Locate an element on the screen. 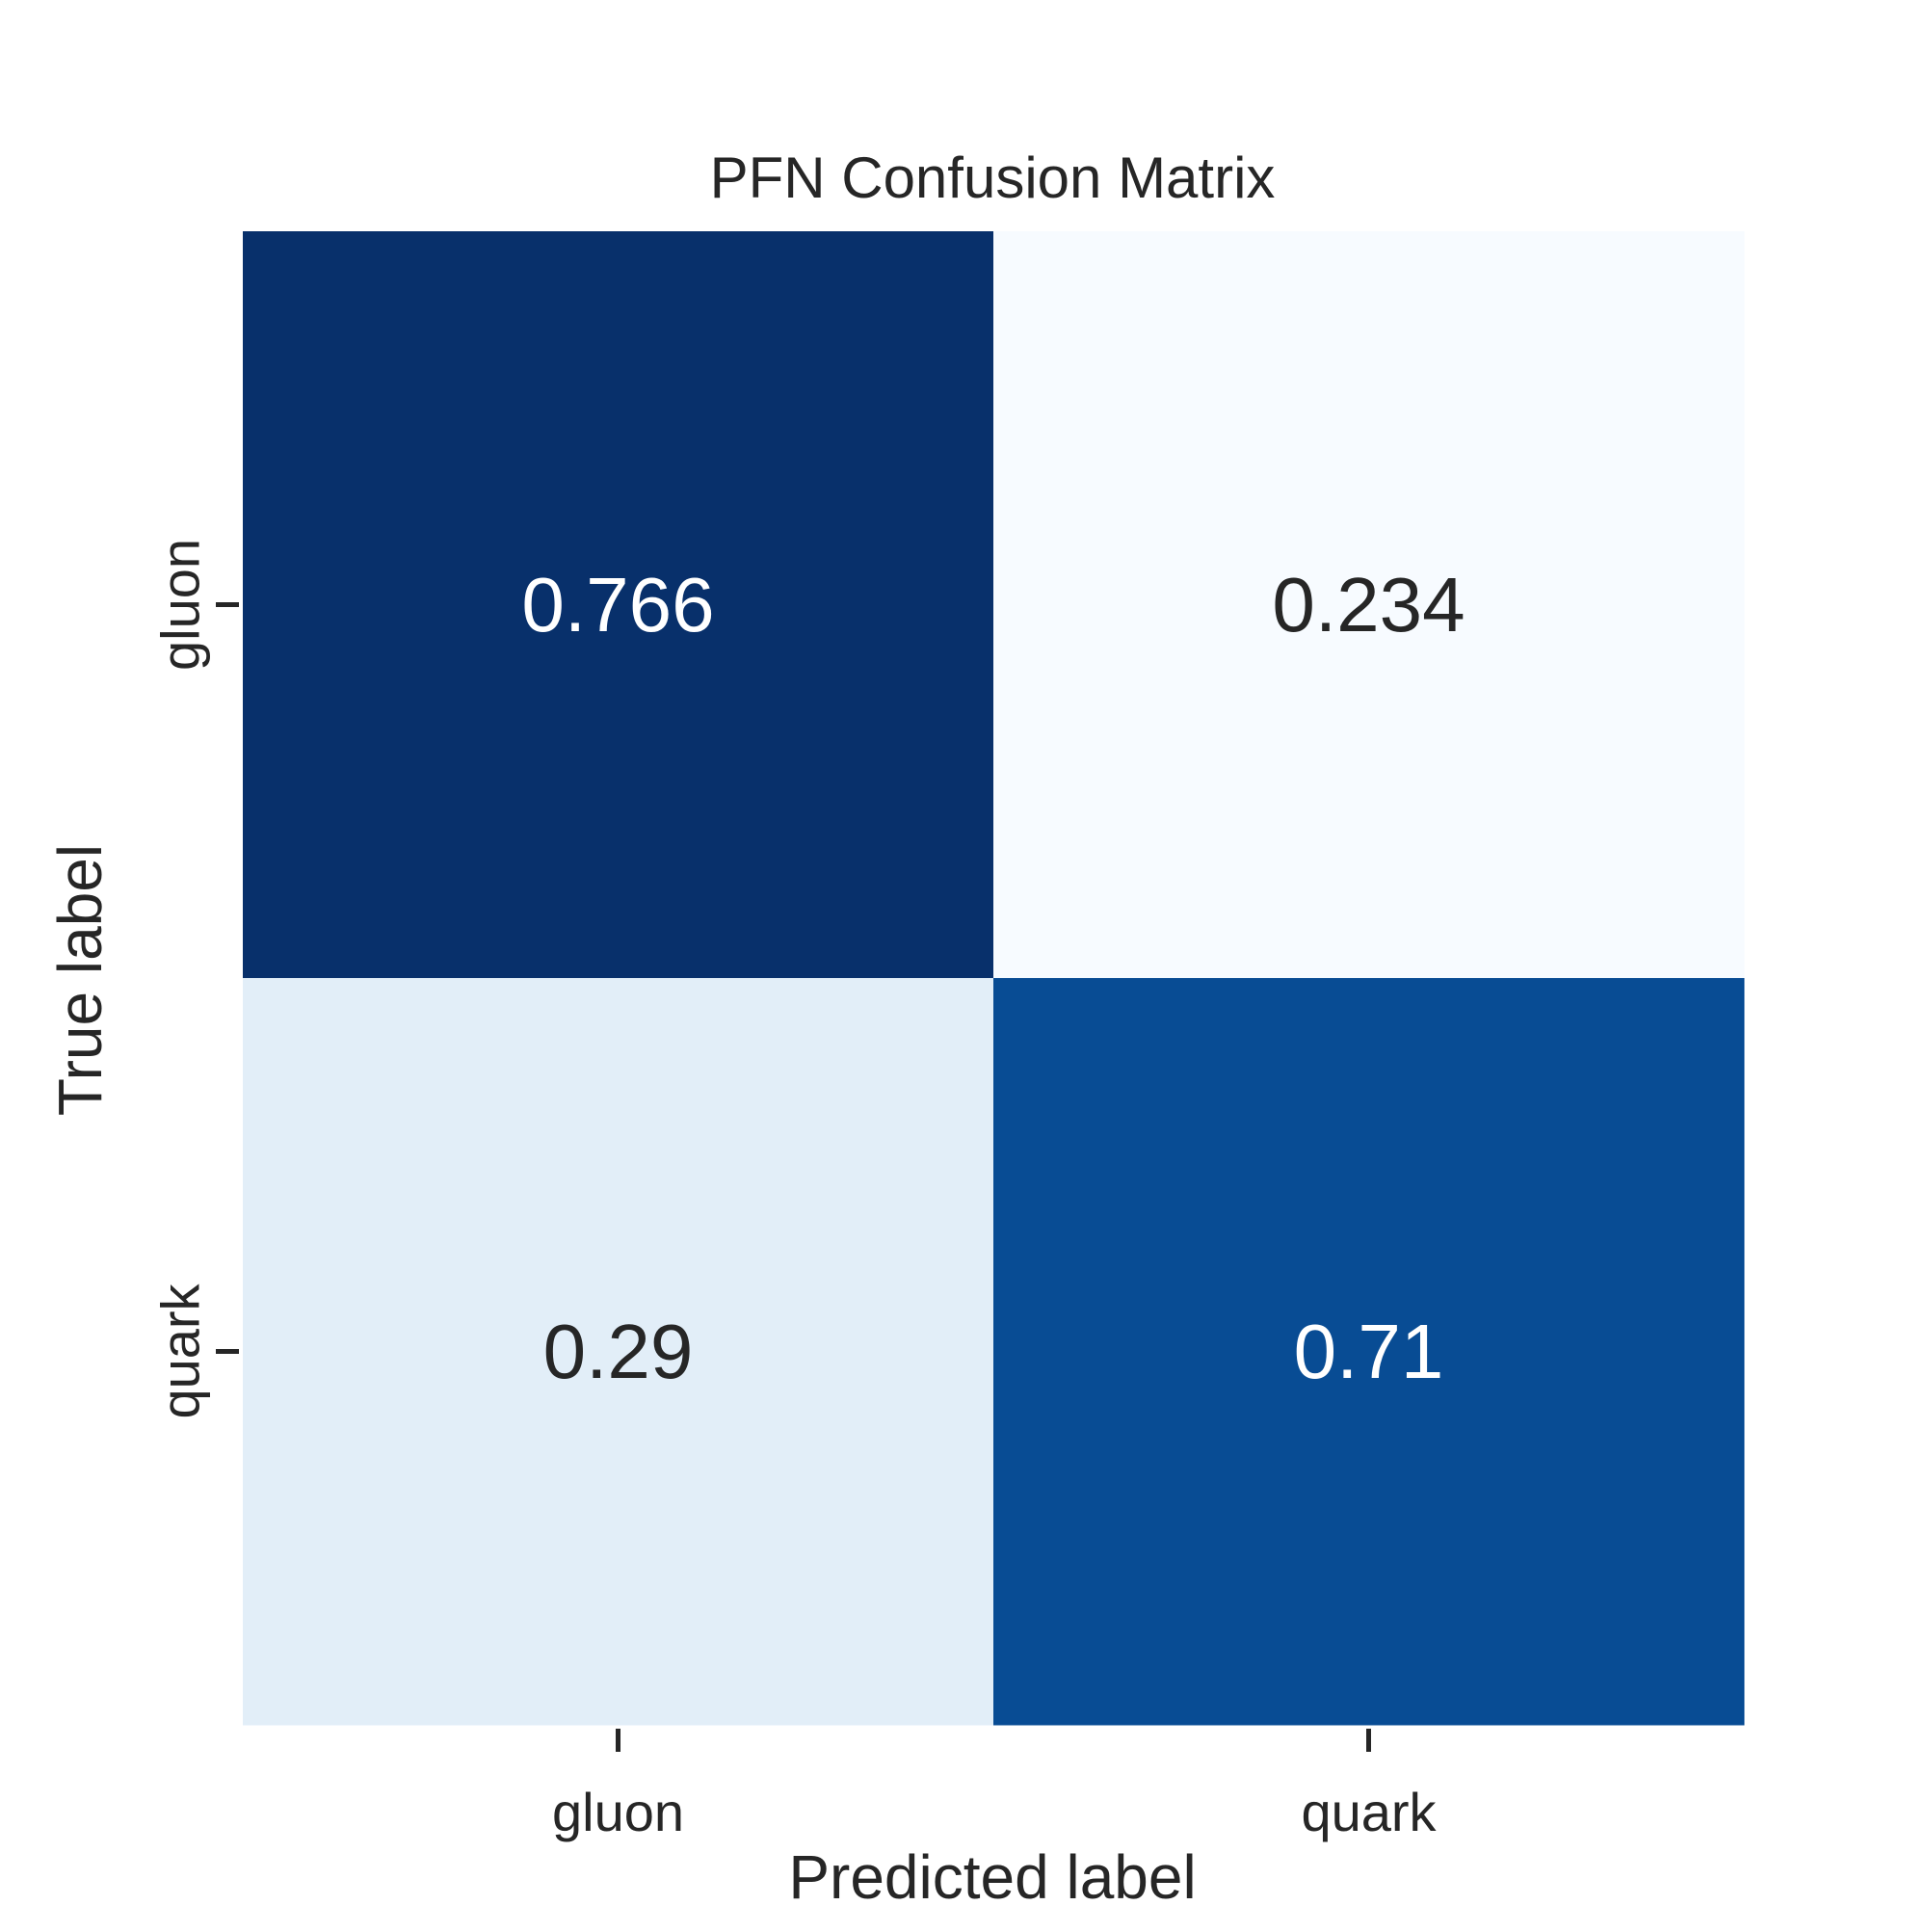 The image size is (1927, 1932). x-tick-label-quark: quark is located at coordinates (1369, 1812).